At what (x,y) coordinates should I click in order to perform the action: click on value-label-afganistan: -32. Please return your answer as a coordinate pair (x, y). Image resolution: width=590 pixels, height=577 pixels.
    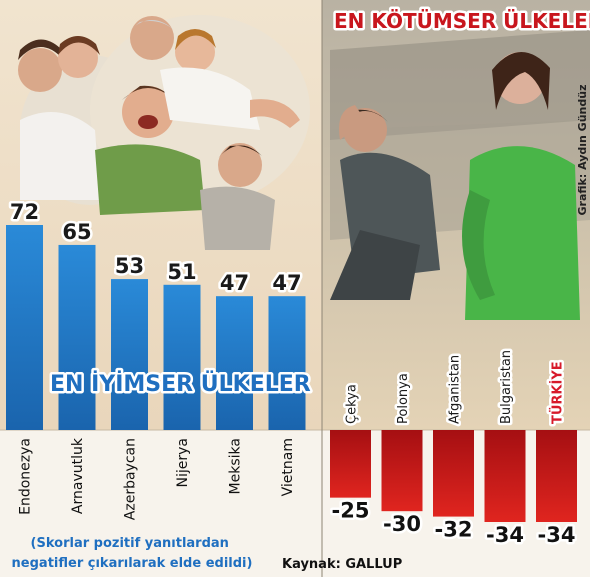
    Looking at the image, I should click on (454, 530).